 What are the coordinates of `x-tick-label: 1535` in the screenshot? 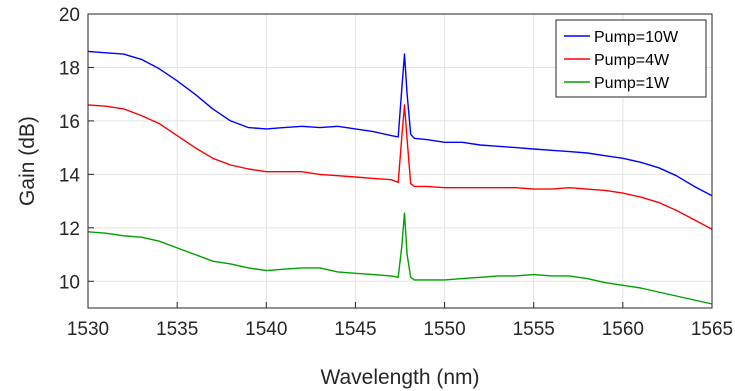 It's located at (177, 329).